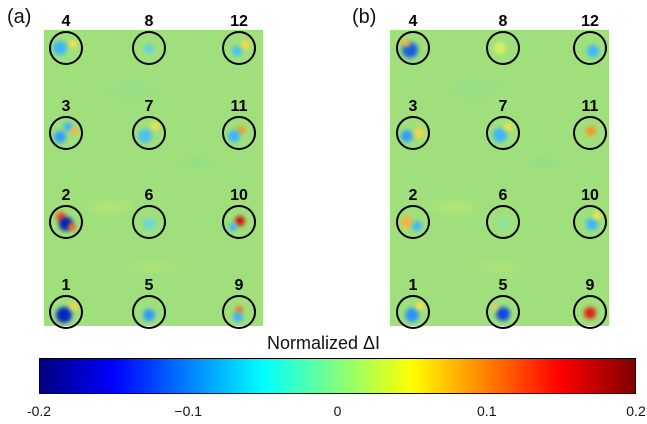 The width and height of the screenshot is (647, 424). I want to click on spot-12: 12, so click(590, 39).